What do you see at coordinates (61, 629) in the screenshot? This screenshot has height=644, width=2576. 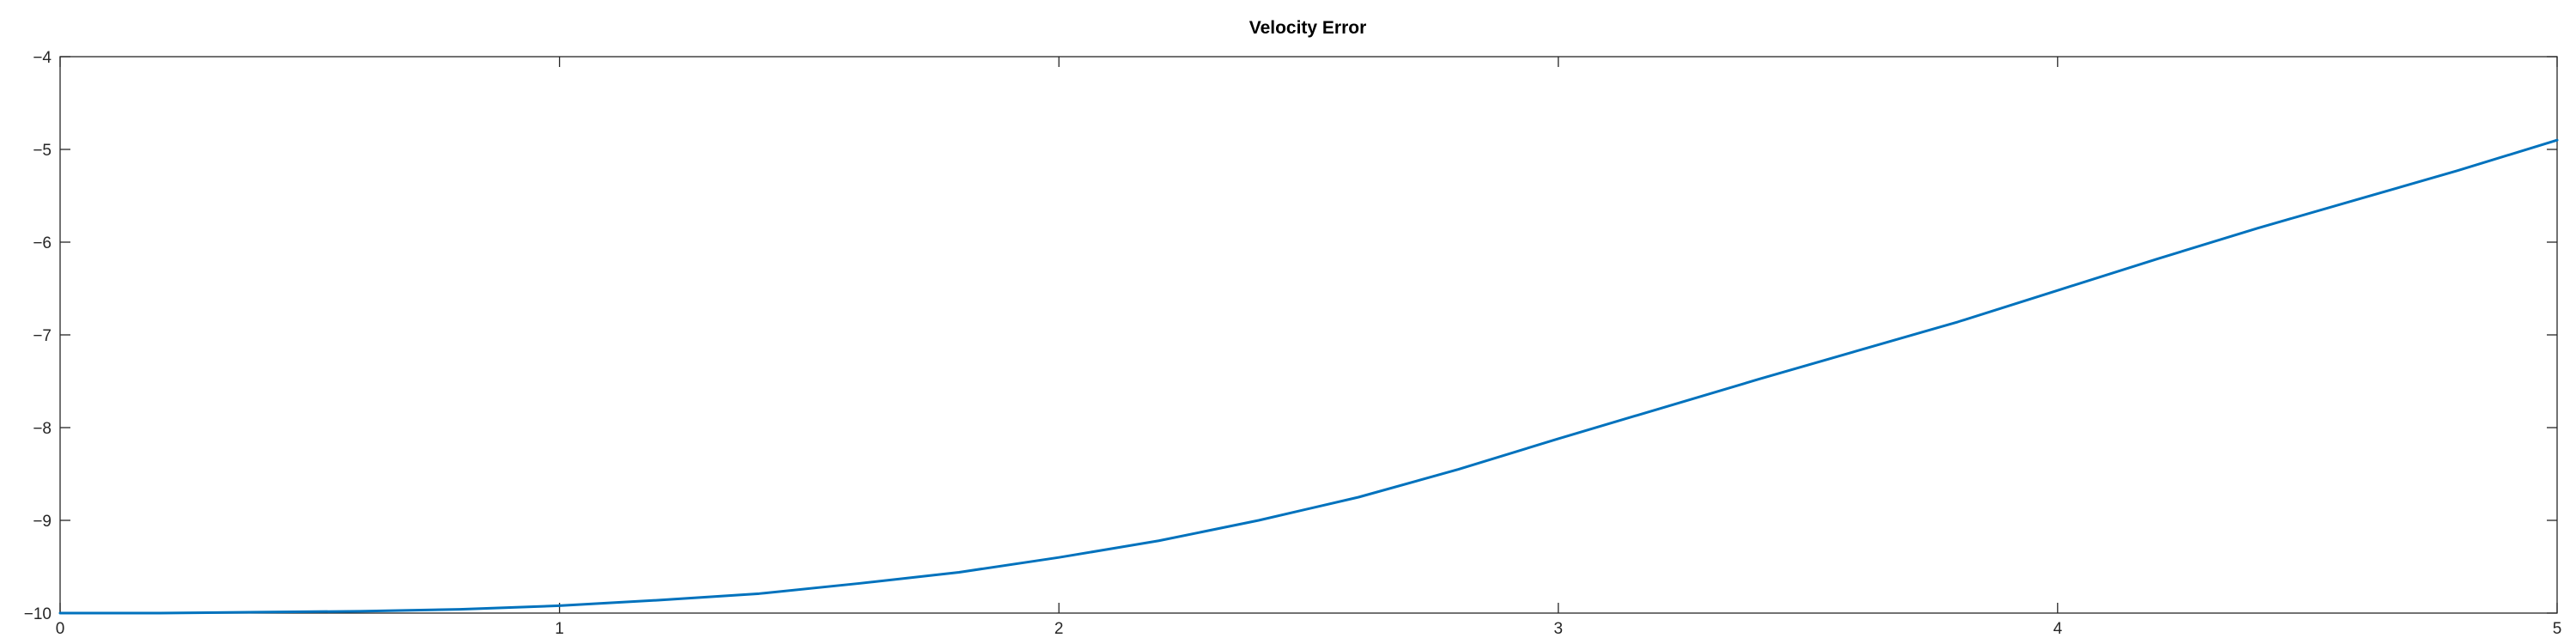 I see `x-tick-label: 0` at bounding box center [61, 629].